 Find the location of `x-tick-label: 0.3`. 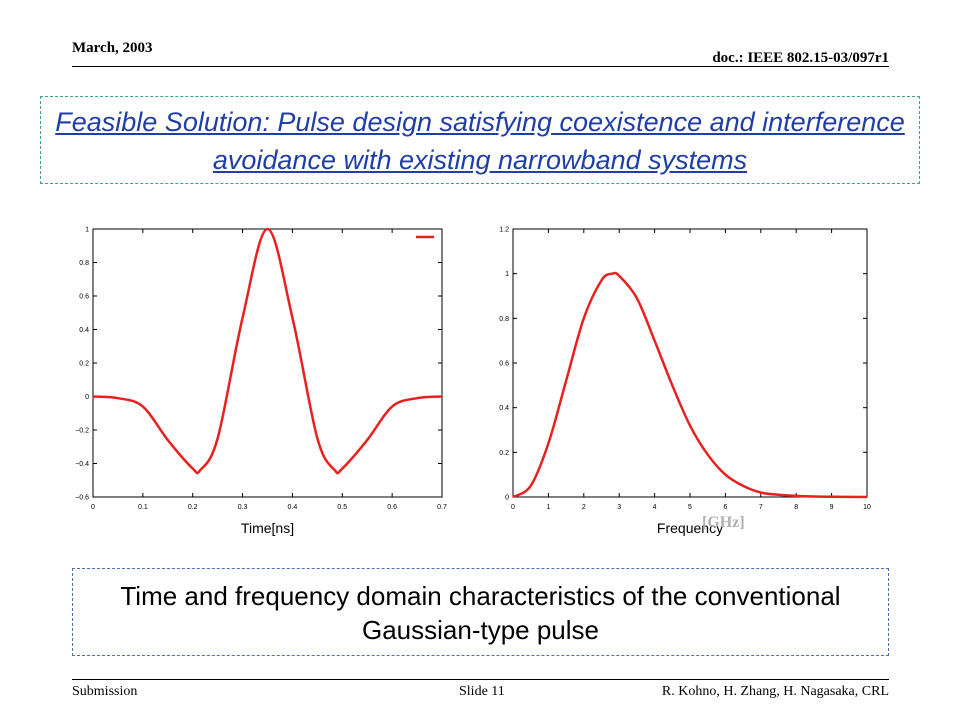

x-tick-label: 0.3 is located at coordinates (243, 507).